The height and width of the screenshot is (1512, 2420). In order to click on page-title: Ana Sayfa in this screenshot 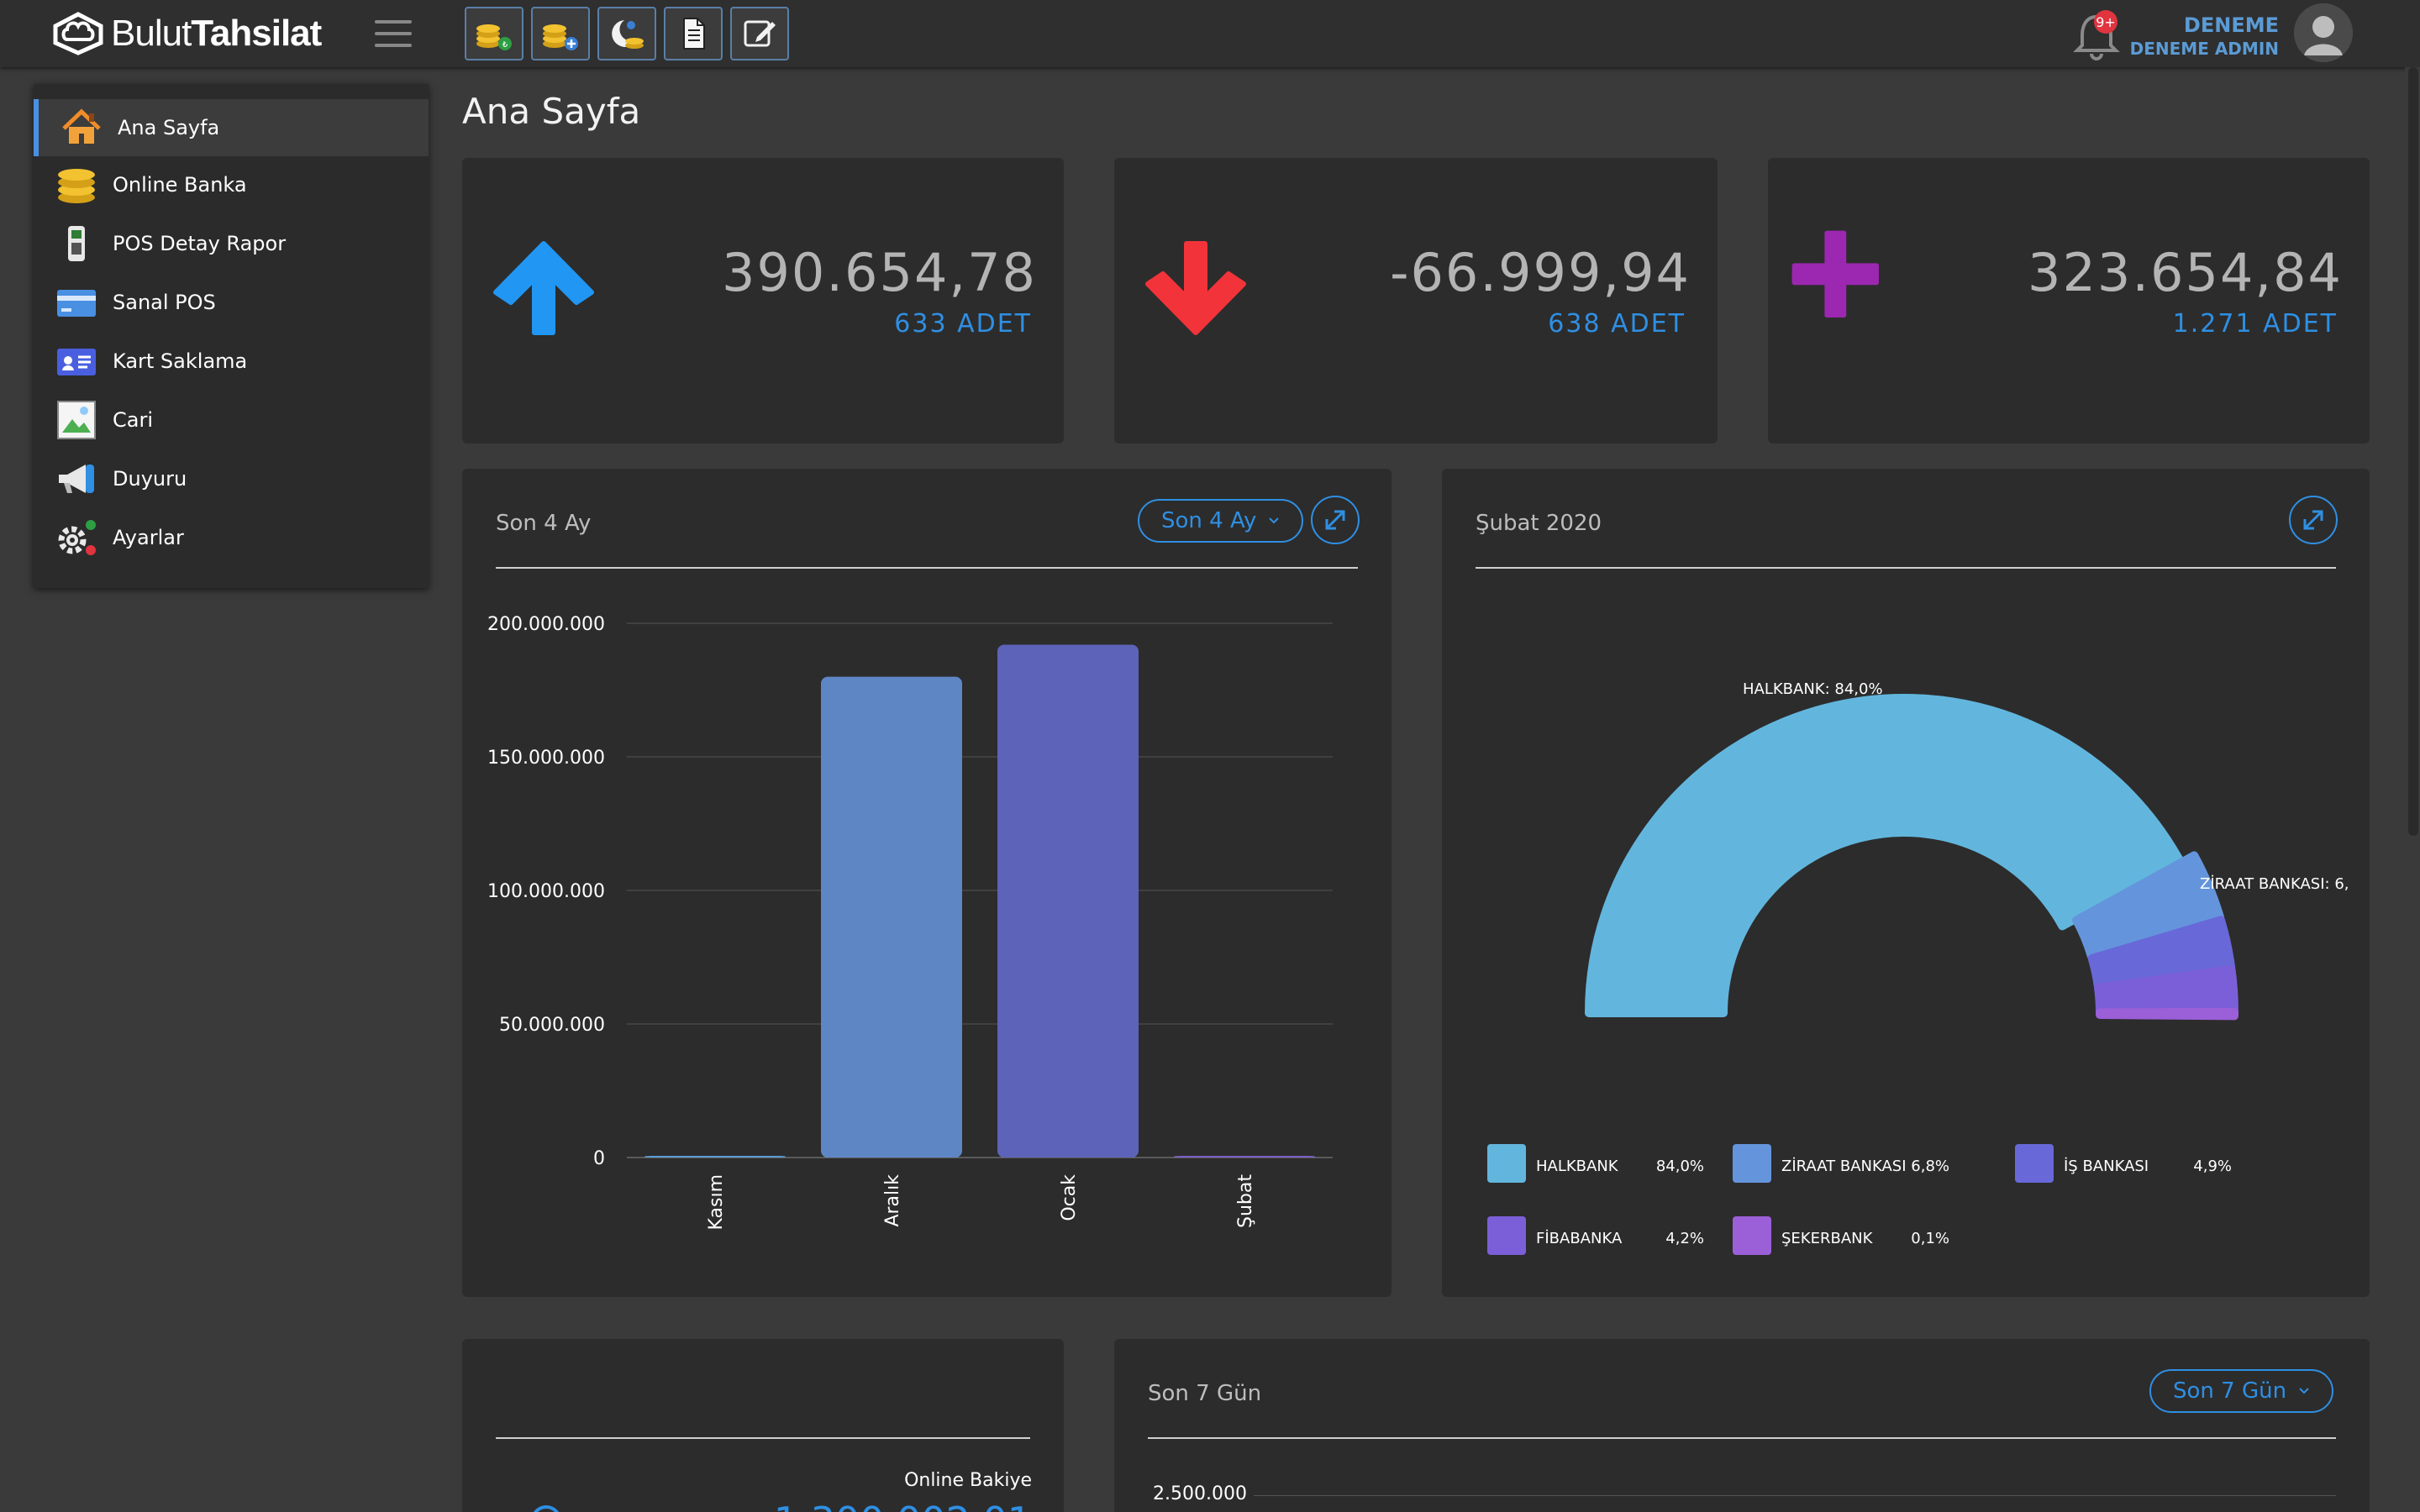, I will do `click(552, 111)`.